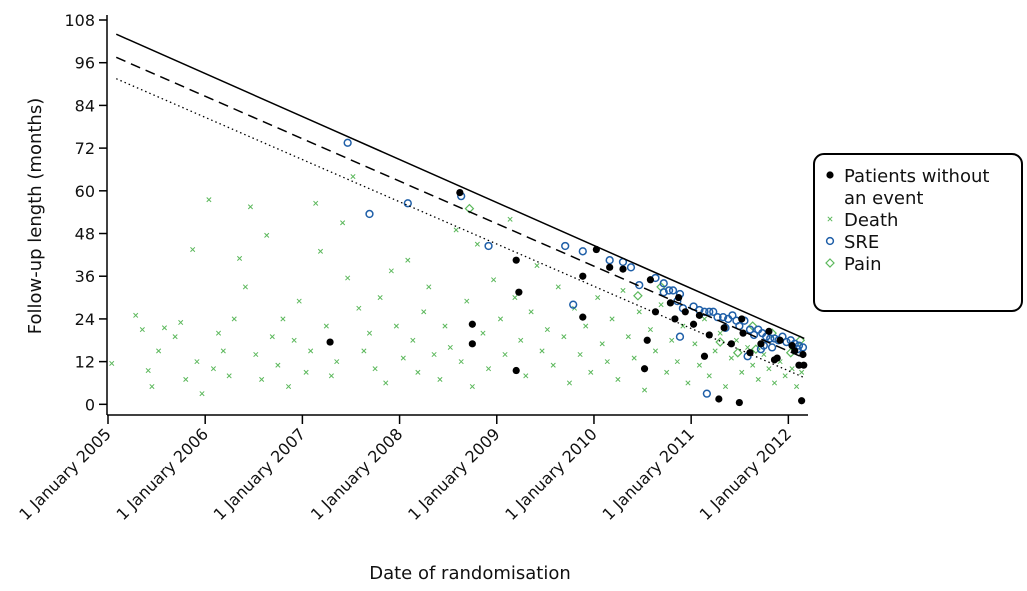 The height and width of the screenshot is (591, 1027). Describe the element at coordinates (746, 474) in the screenshot. I see `x-tick-label: 1 January 2012` at that location.